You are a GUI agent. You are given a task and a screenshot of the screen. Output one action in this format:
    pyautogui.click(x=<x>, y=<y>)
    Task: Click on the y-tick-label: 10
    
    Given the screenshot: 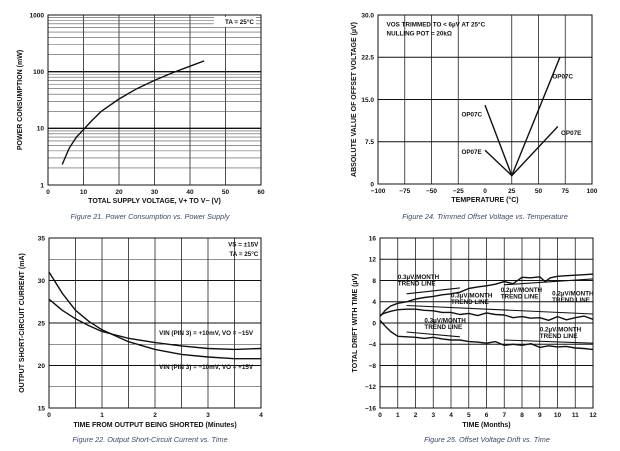 What is the action you would take?
    pyautogui.click(x=41, y=129)
    